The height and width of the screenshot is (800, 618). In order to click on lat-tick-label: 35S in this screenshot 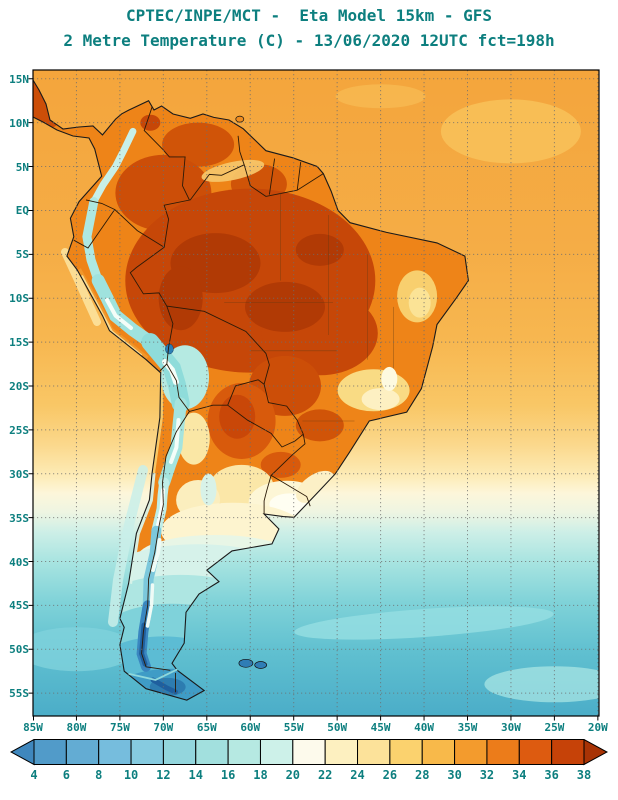, I will do `click(19, 518)`.